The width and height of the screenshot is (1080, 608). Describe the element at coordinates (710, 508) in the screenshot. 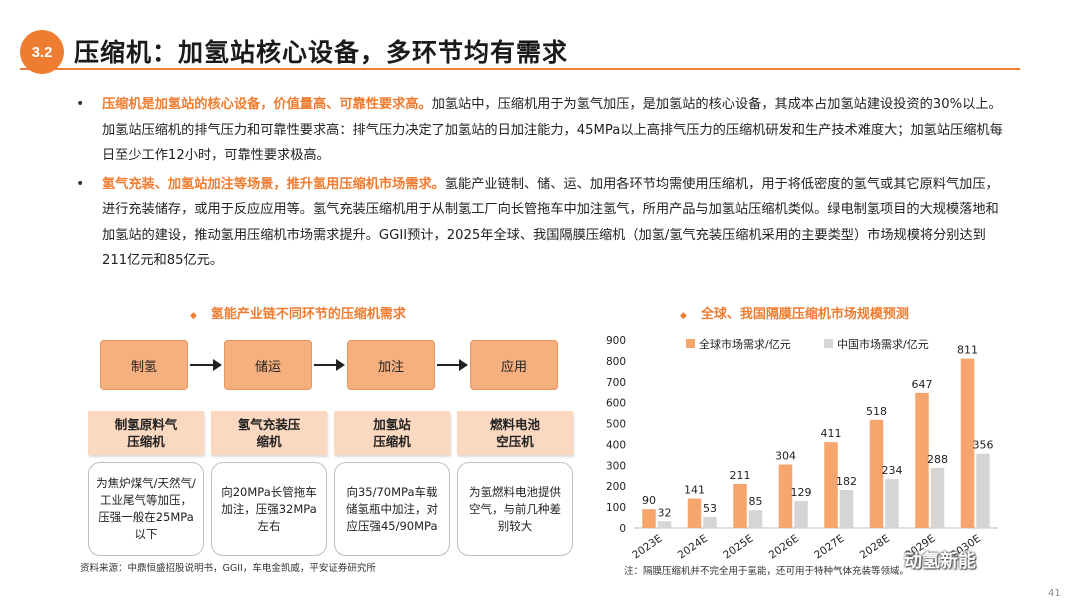

I see `data-label-china: 53` at that location.